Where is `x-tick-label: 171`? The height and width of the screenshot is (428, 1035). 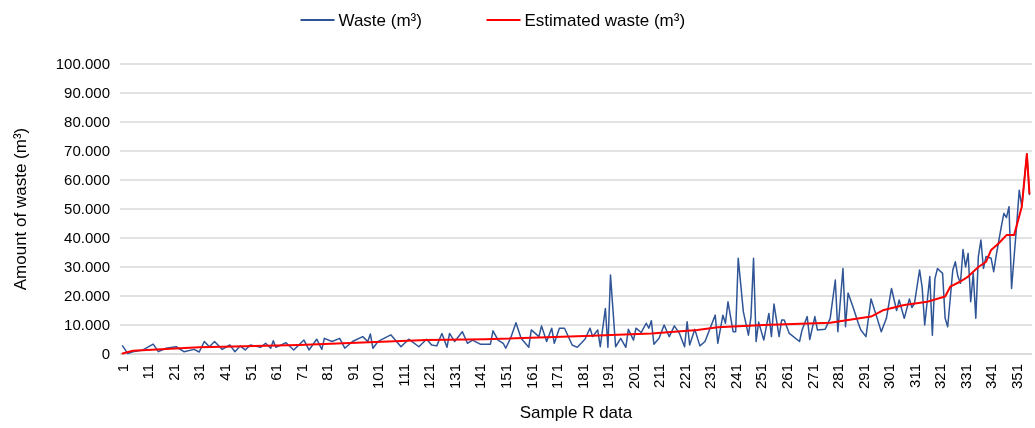 x-tick-label: 171 is located at coordinates (557, 377).